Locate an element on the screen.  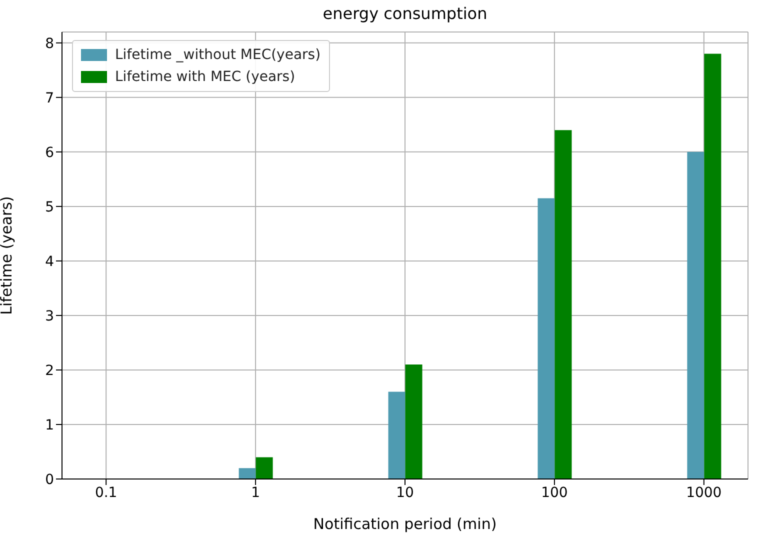
chart-title: energy consumption is located at coordinates (405, 13).